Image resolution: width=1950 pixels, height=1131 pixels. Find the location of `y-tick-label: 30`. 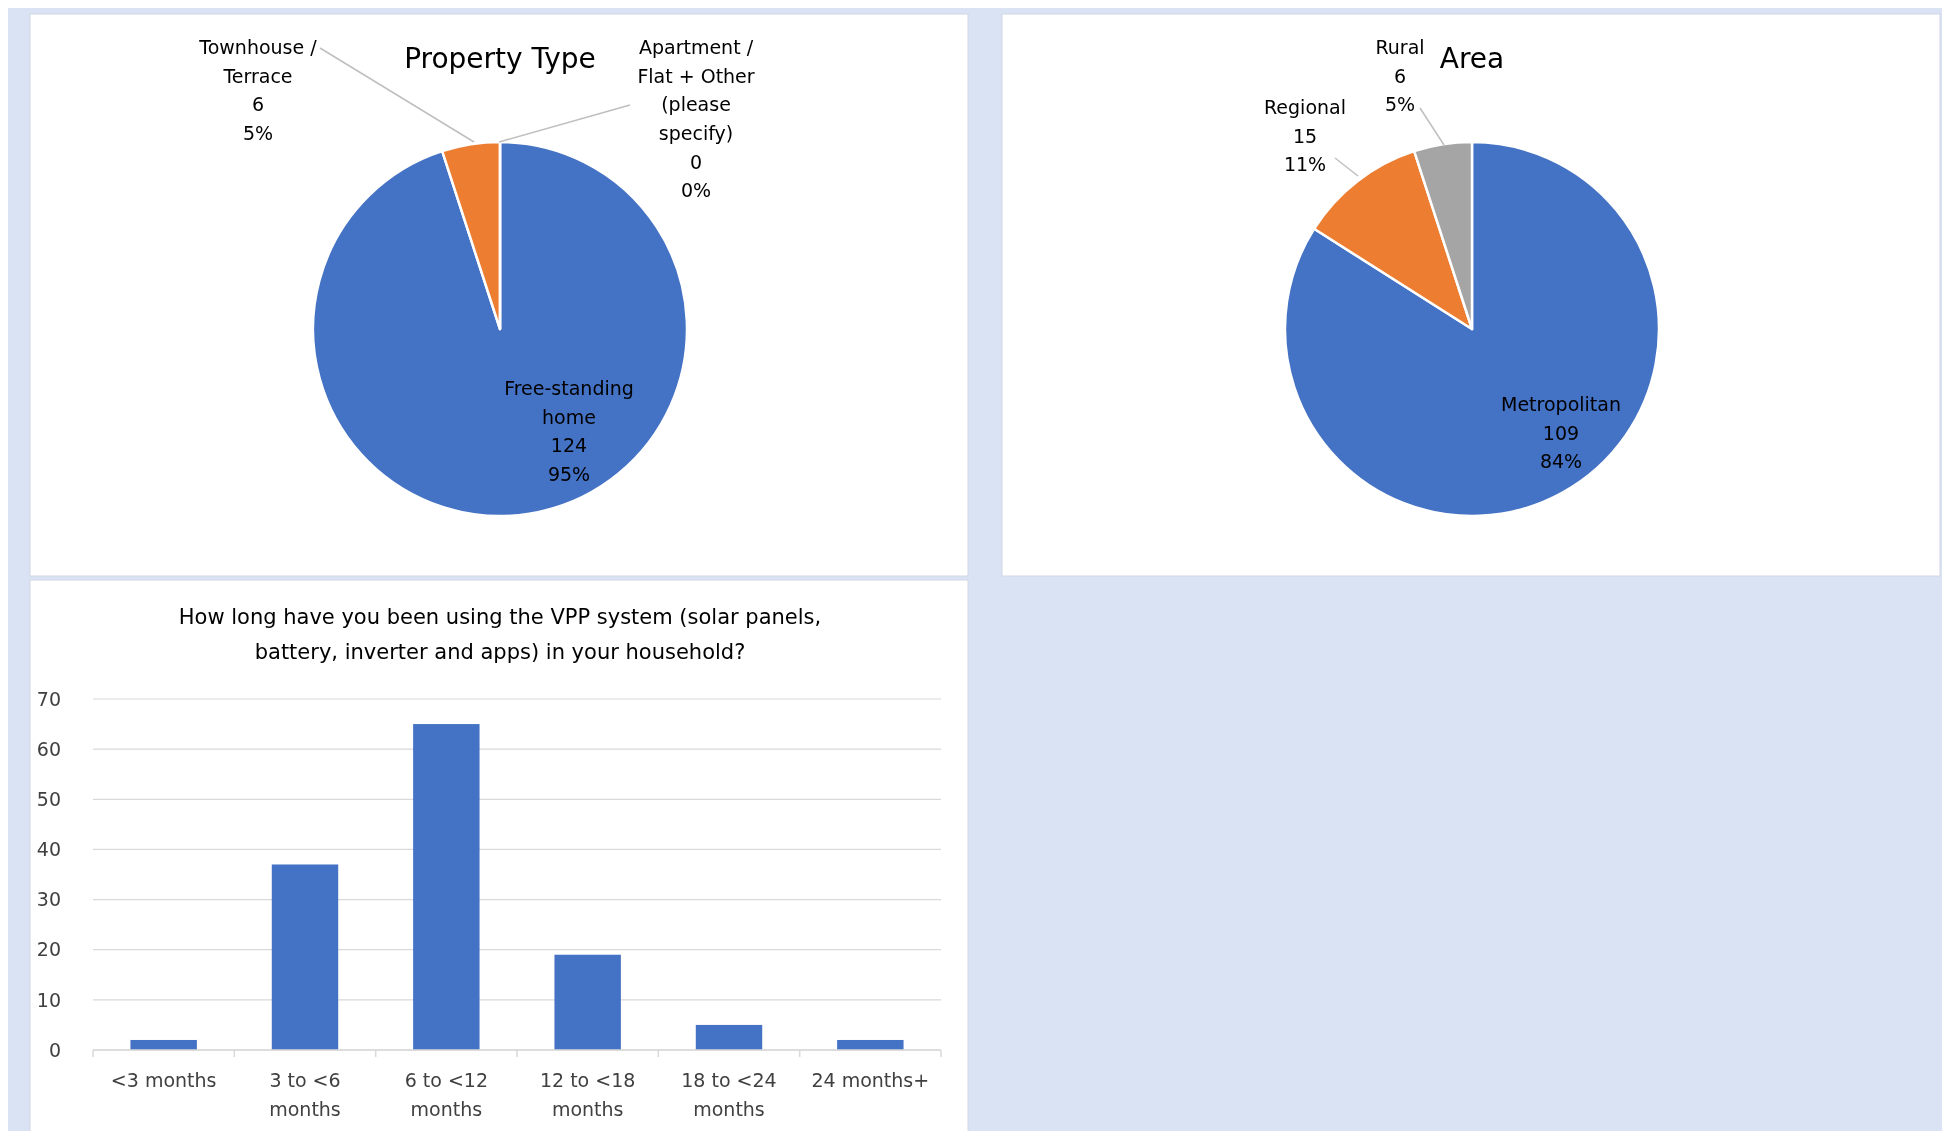

y-tick-label: 30 is located at coordinates (48, 899).